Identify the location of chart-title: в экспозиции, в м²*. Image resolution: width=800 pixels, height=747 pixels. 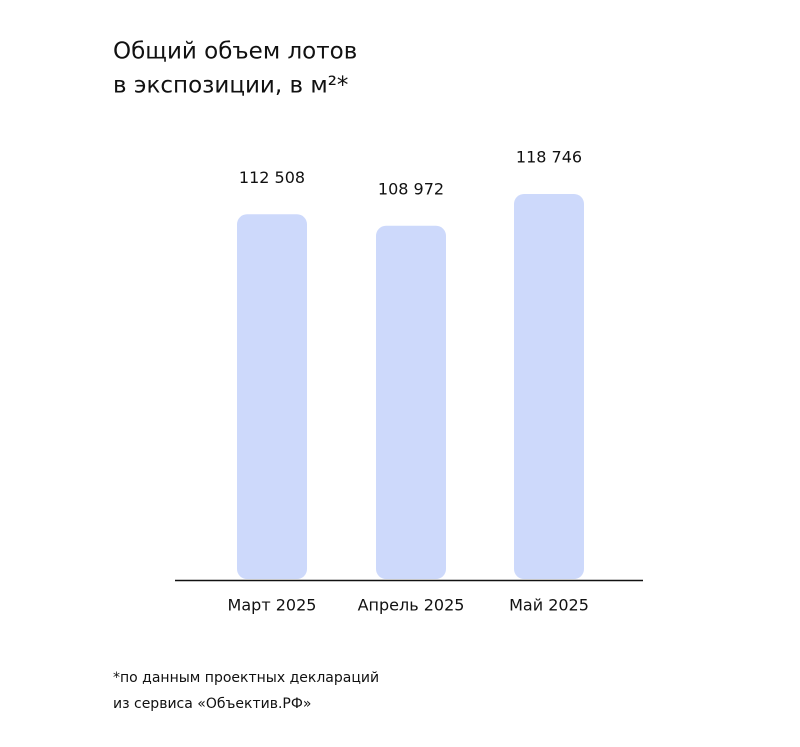
(230, 86).